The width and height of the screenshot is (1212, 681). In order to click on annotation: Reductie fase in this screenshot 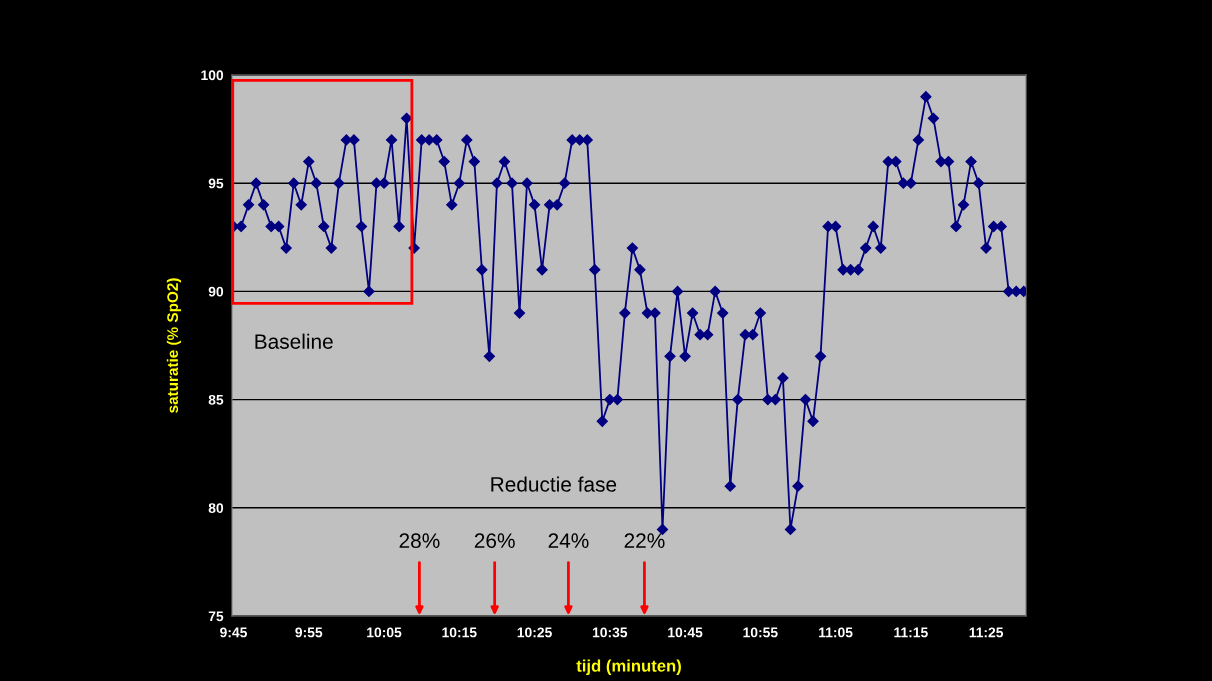, I will do `click(554, 484)`.